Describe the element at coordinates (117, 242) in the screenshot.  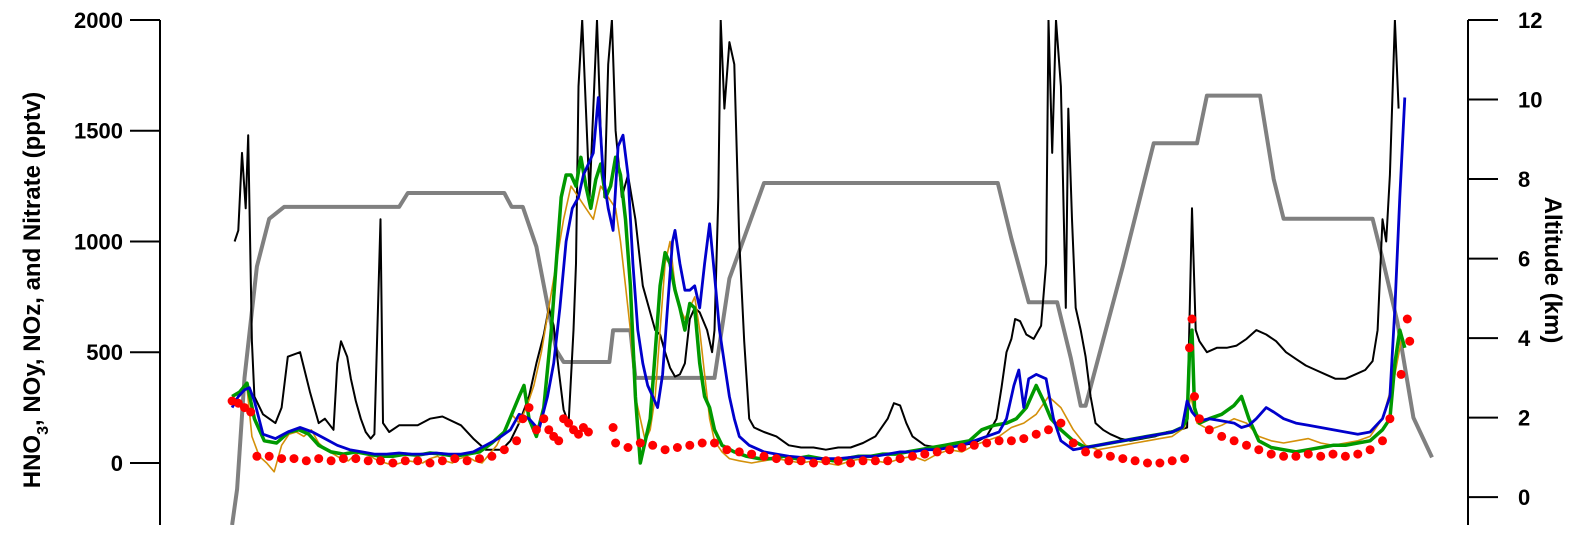
I see `left-axis: 0 500 1000 1500 2000` at that location.